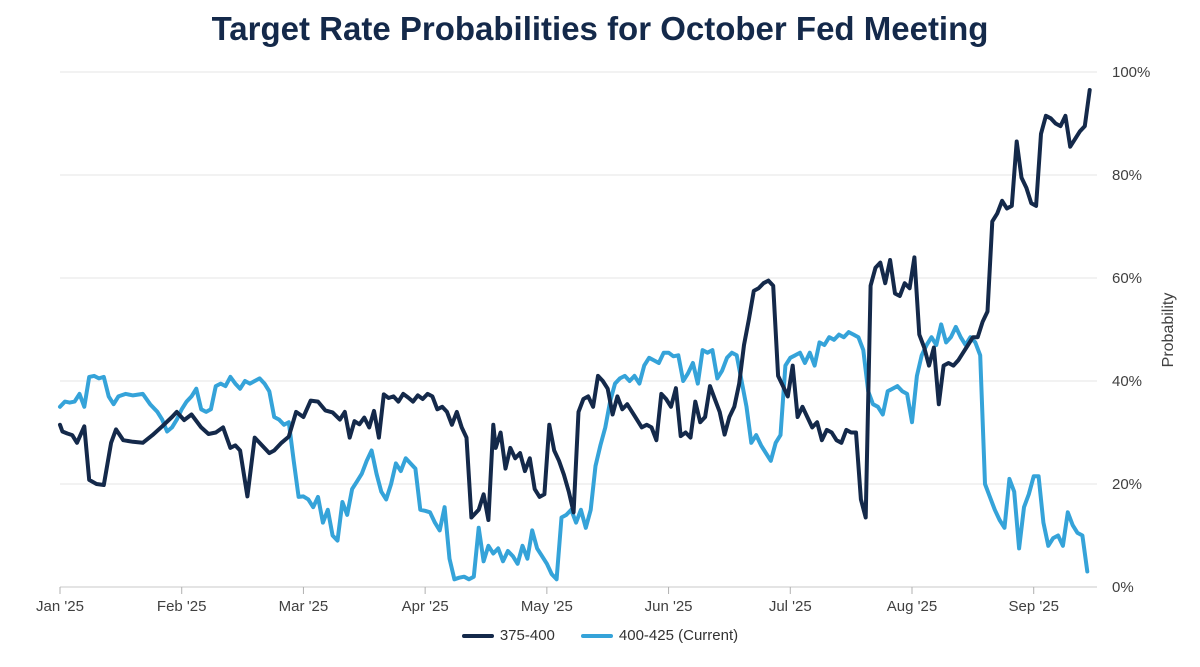 Image resolution: width=1200 pixels, height=667 pixels. I want to click on y-tick-label: 80%, so click(1127, 175).